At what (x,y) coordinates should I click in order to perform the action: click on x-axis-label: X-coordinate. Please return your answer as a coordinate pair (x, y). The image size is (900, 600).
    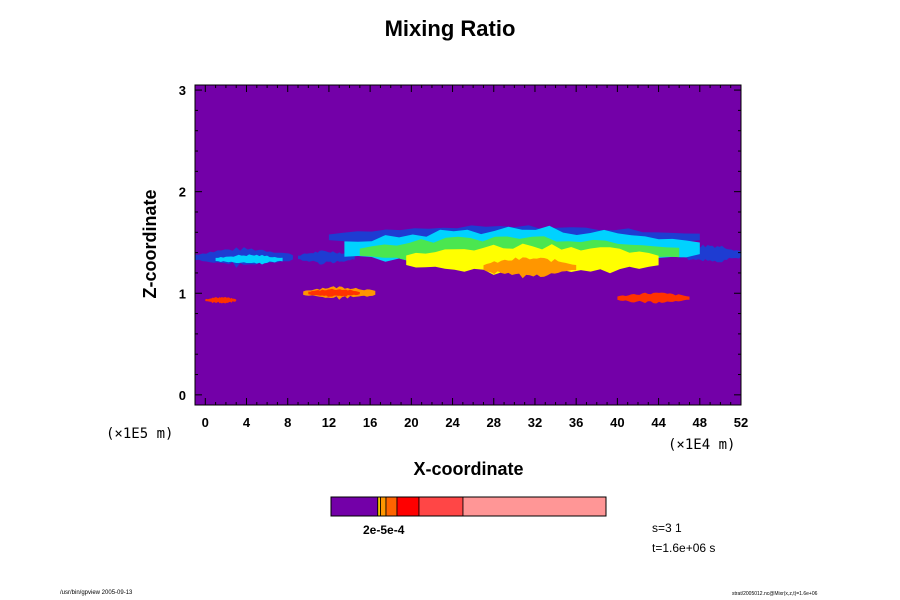
    Looking at the image, I should click on (468, 469).